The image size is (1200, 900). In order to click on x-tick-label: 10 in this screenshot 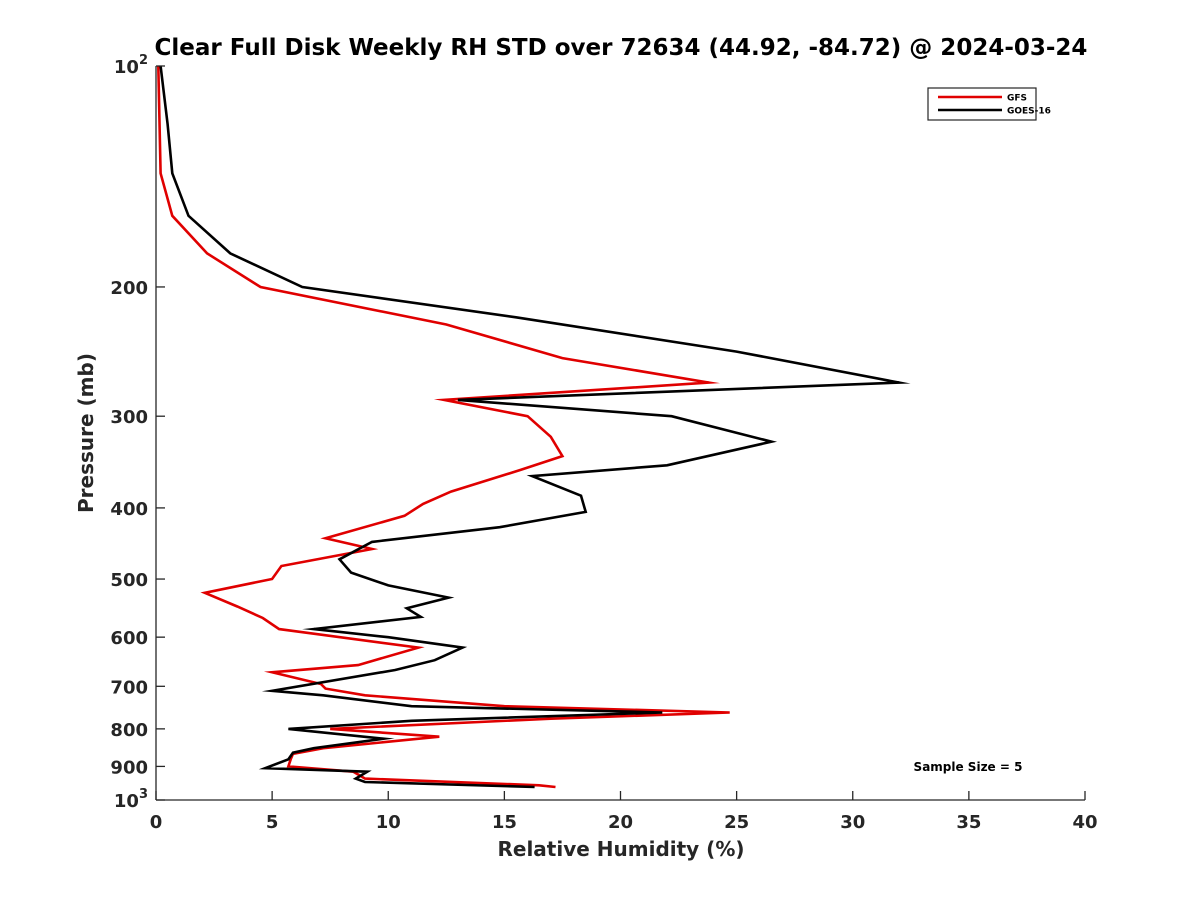, I will do `click(388, 822)`.